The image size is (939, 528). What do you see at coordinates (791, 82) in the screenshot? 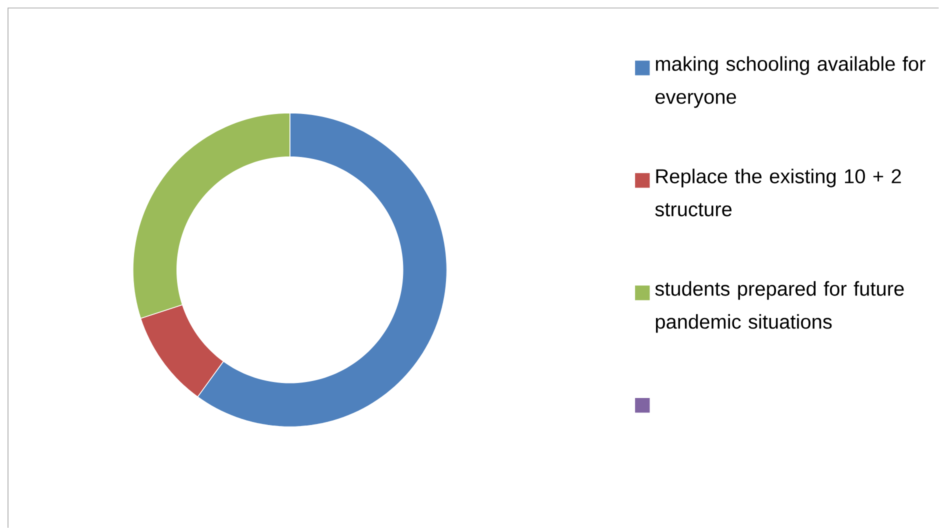
I see `legend-label: making schooling available for everyone` at bounding box center [791, 82].